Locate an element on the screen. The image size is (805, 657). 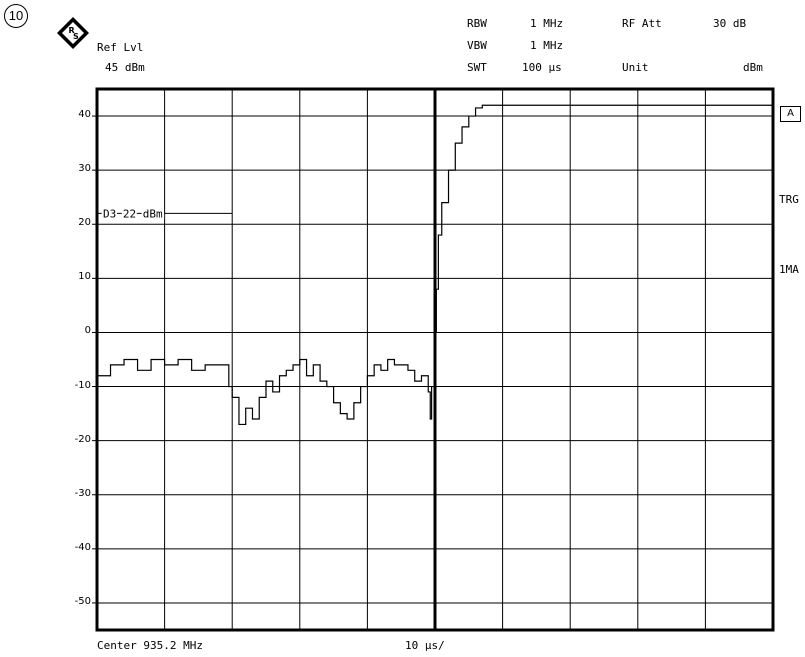
rf-att-label: RF Att is located at coordinates (642, 23).